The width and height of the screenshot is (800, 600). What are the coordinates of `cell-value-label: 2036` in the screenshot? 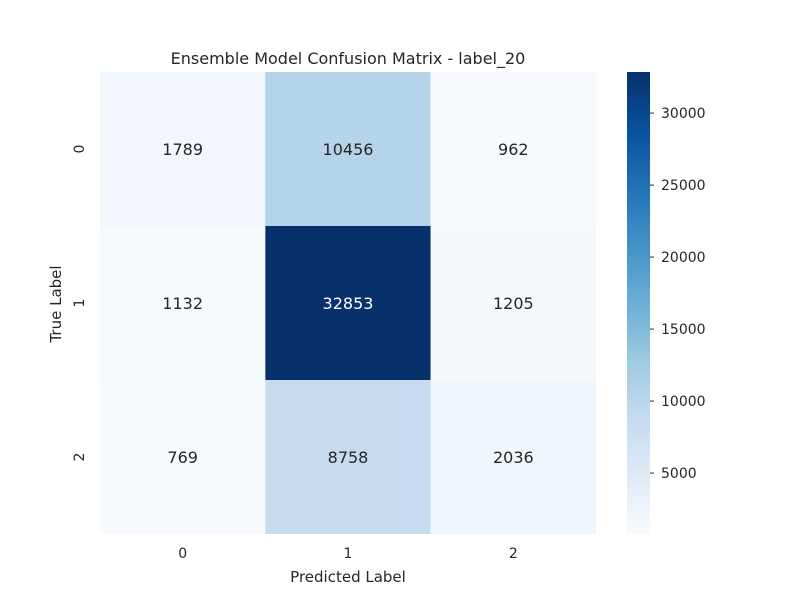 It's located at (513, 457).